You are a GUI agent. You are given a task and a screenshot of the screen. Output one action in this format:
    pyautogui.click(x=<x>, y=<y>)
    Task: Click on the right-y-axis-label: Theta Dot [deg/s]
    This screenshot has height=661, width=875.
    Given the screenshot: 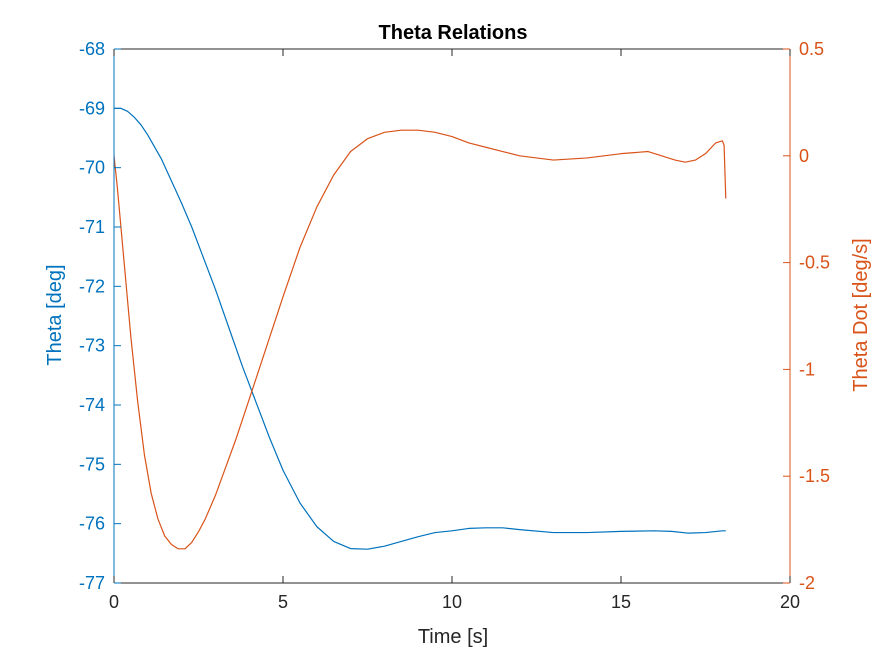 What is the action you would take?
    pyautogui.click(x=861, y=314)
    